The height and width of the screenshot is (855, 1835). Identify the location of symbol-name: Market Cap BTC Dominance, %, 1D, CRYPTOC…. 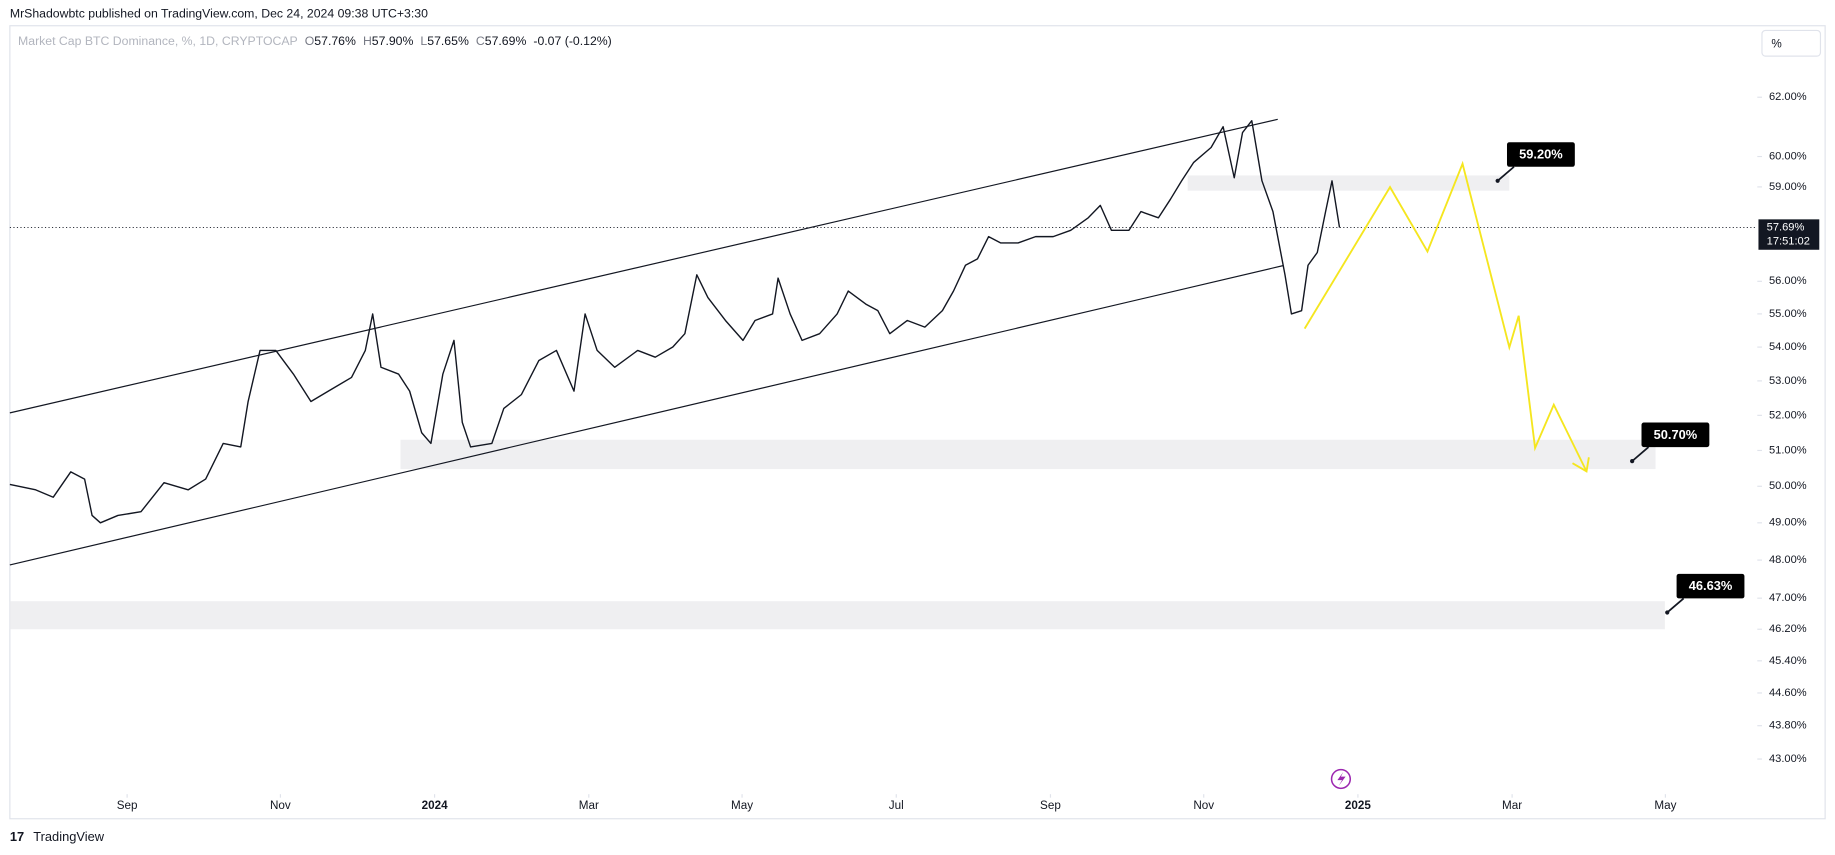
(158, 41).